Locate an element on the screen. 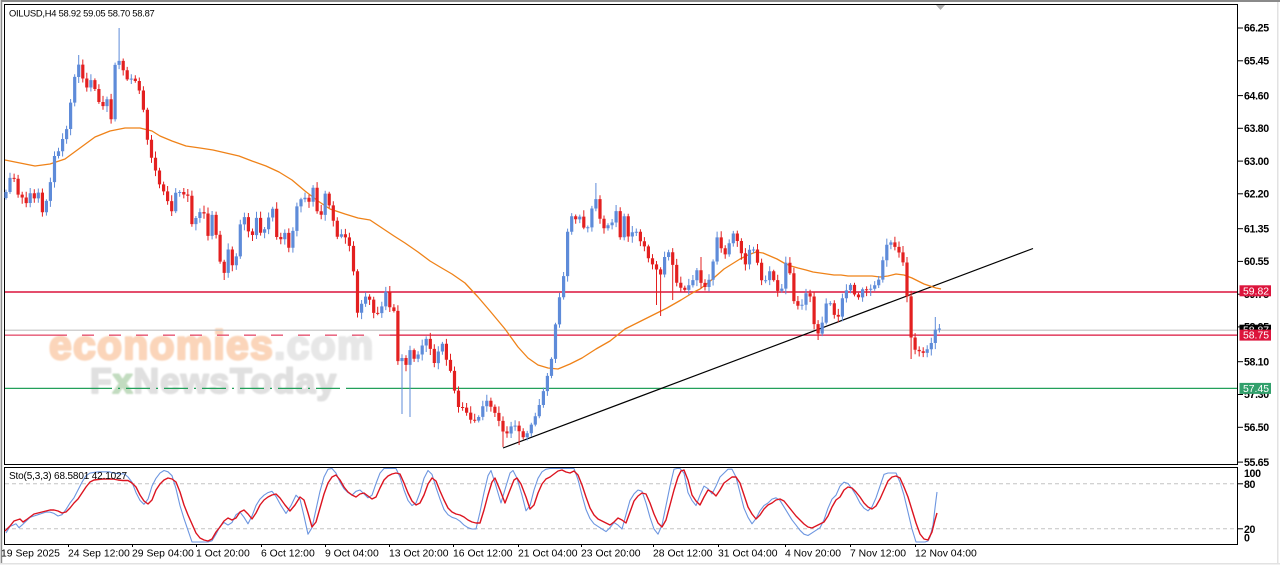 Image resolution: width=1280 pixels, height=567 pixels. svg-text: 6 Oct 12:00 is located at coordinates (288, 554).